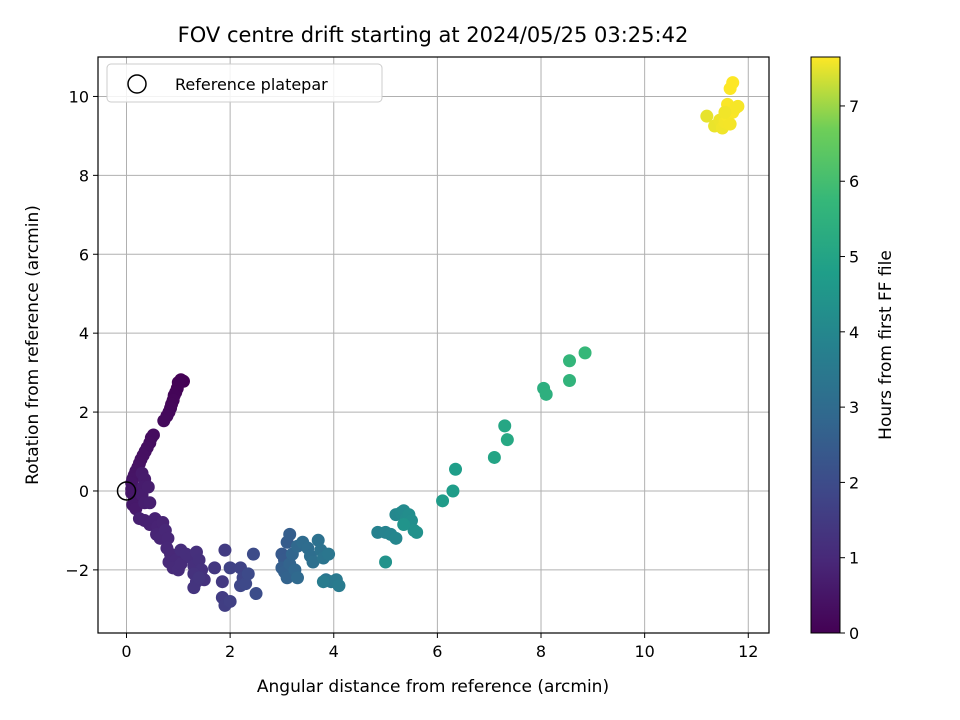 The height and width of the screenshot is (720, 960). What do you see at coordinates (854, 257) in the screenshot?
I see `colorbar-tick-label: 5` at bounding box center [854, 257].